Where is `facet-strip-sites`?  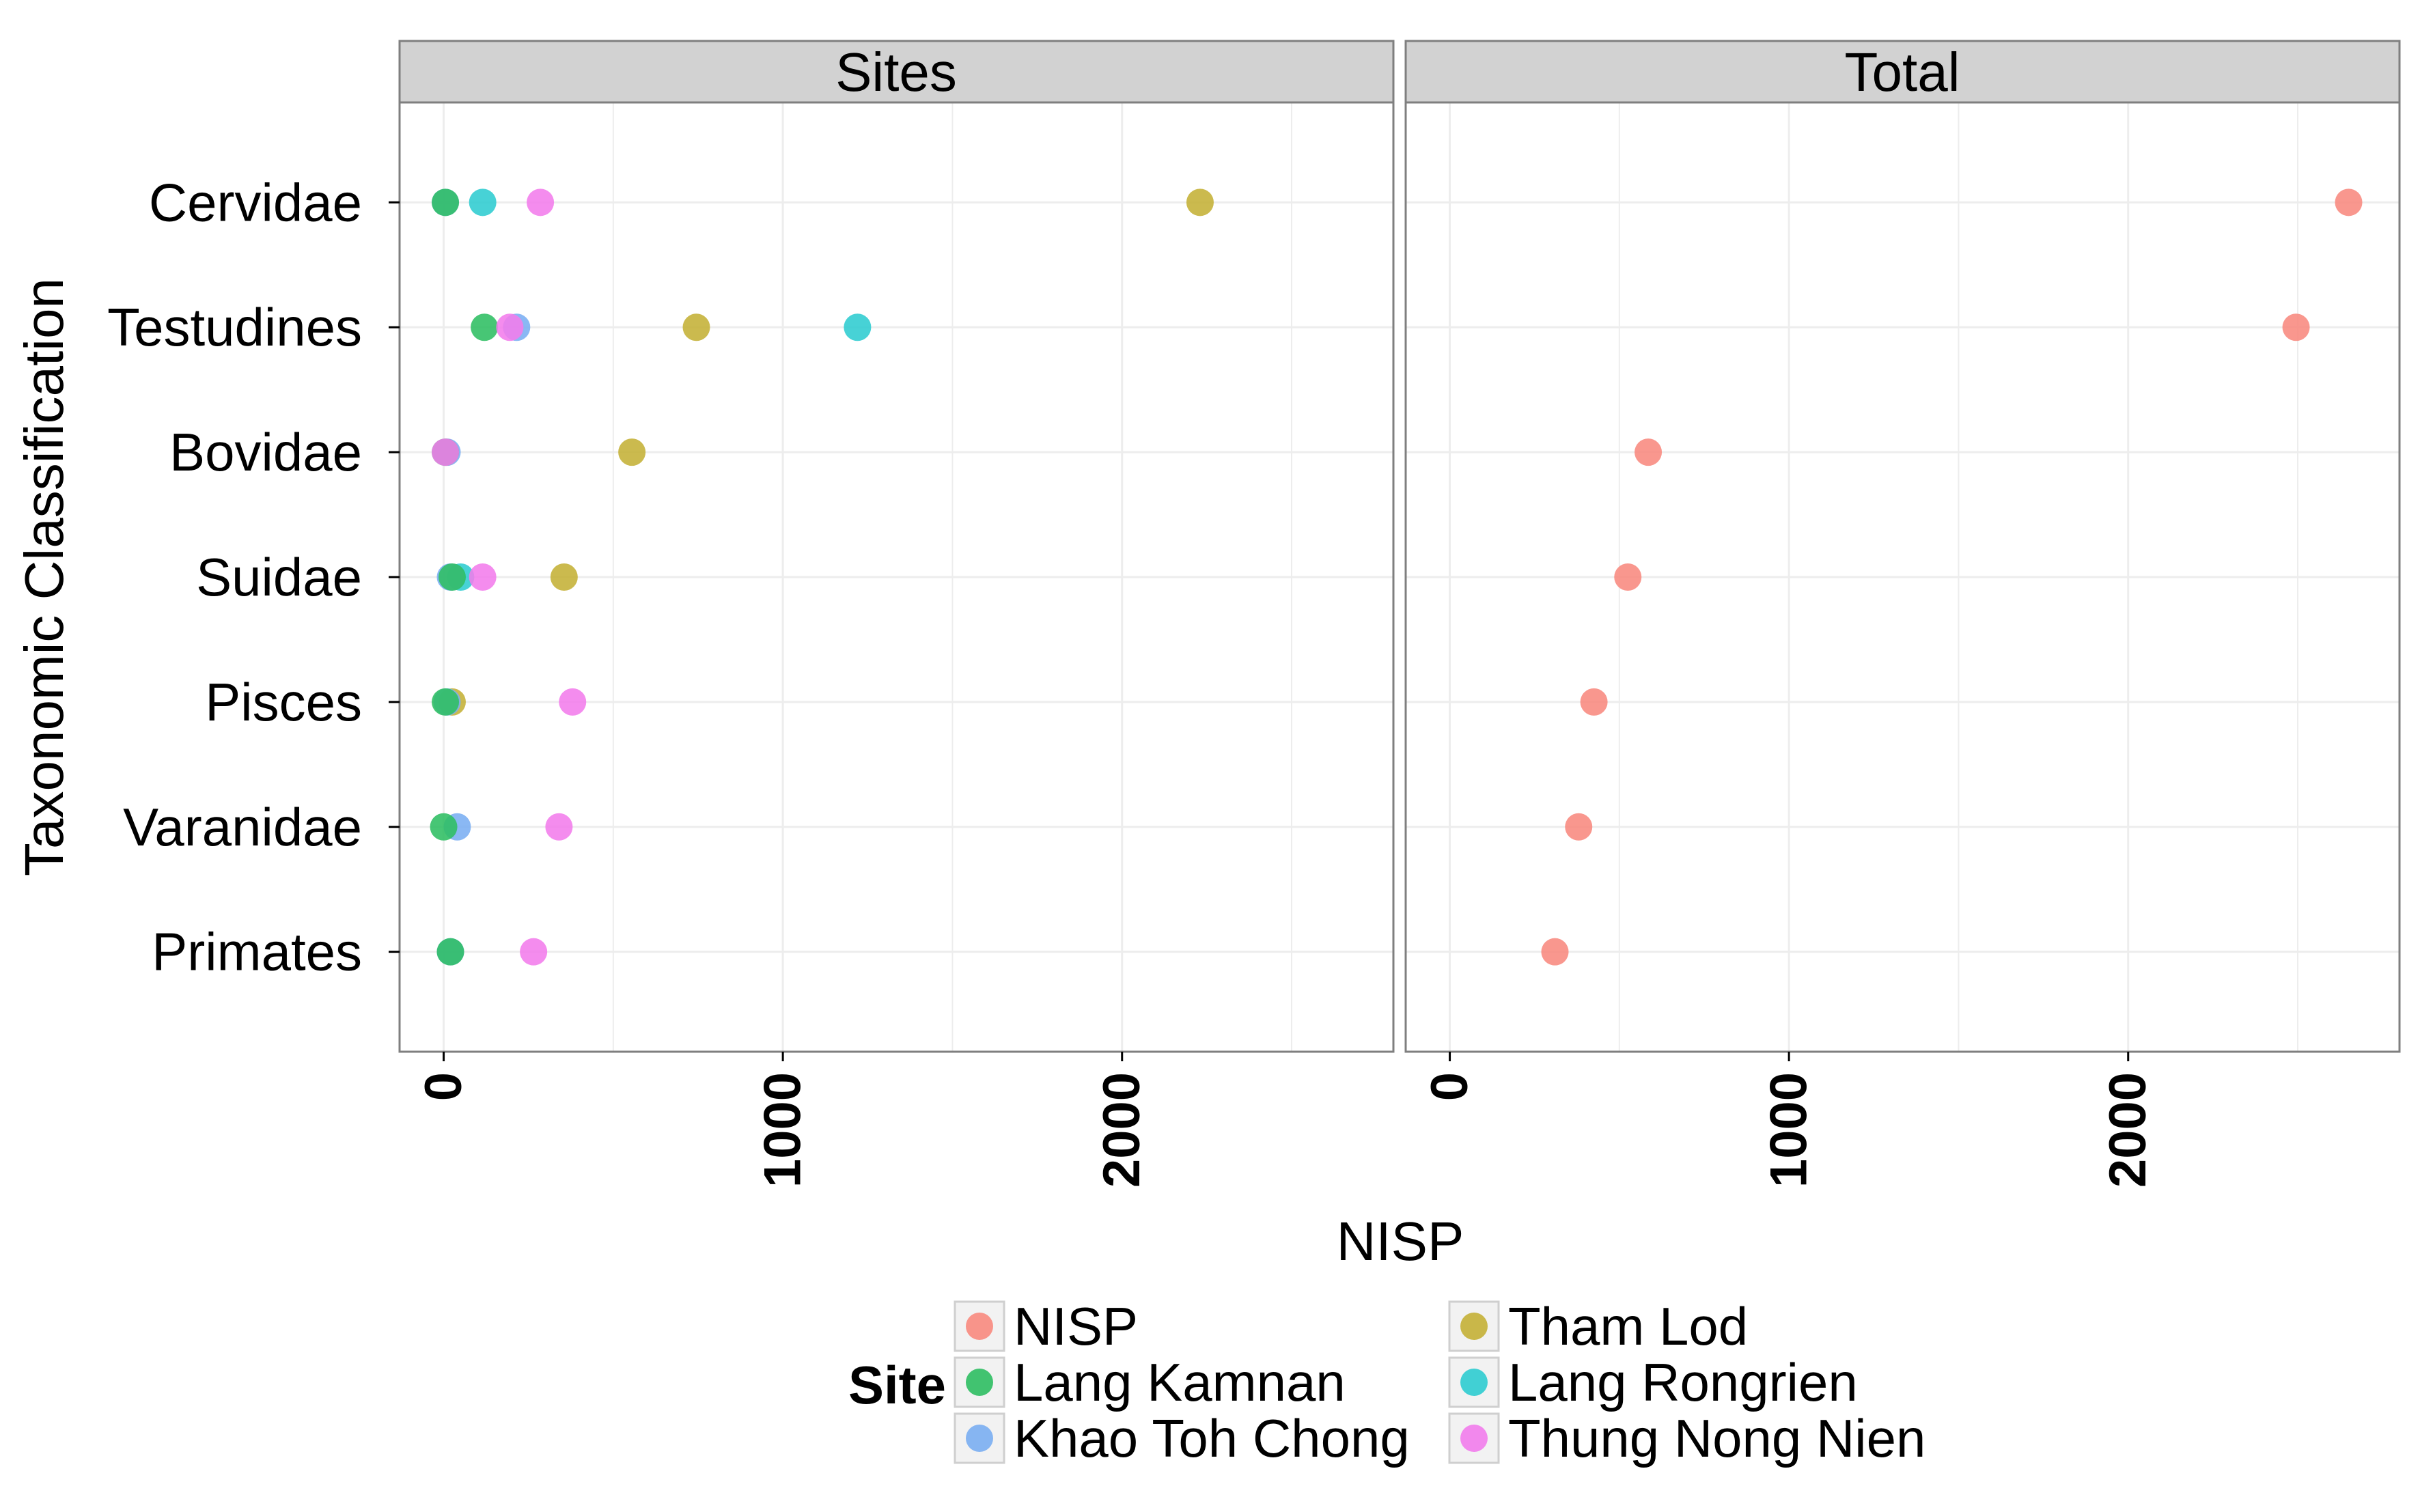 facet-strip-sites is located at coordinates (896, 72).